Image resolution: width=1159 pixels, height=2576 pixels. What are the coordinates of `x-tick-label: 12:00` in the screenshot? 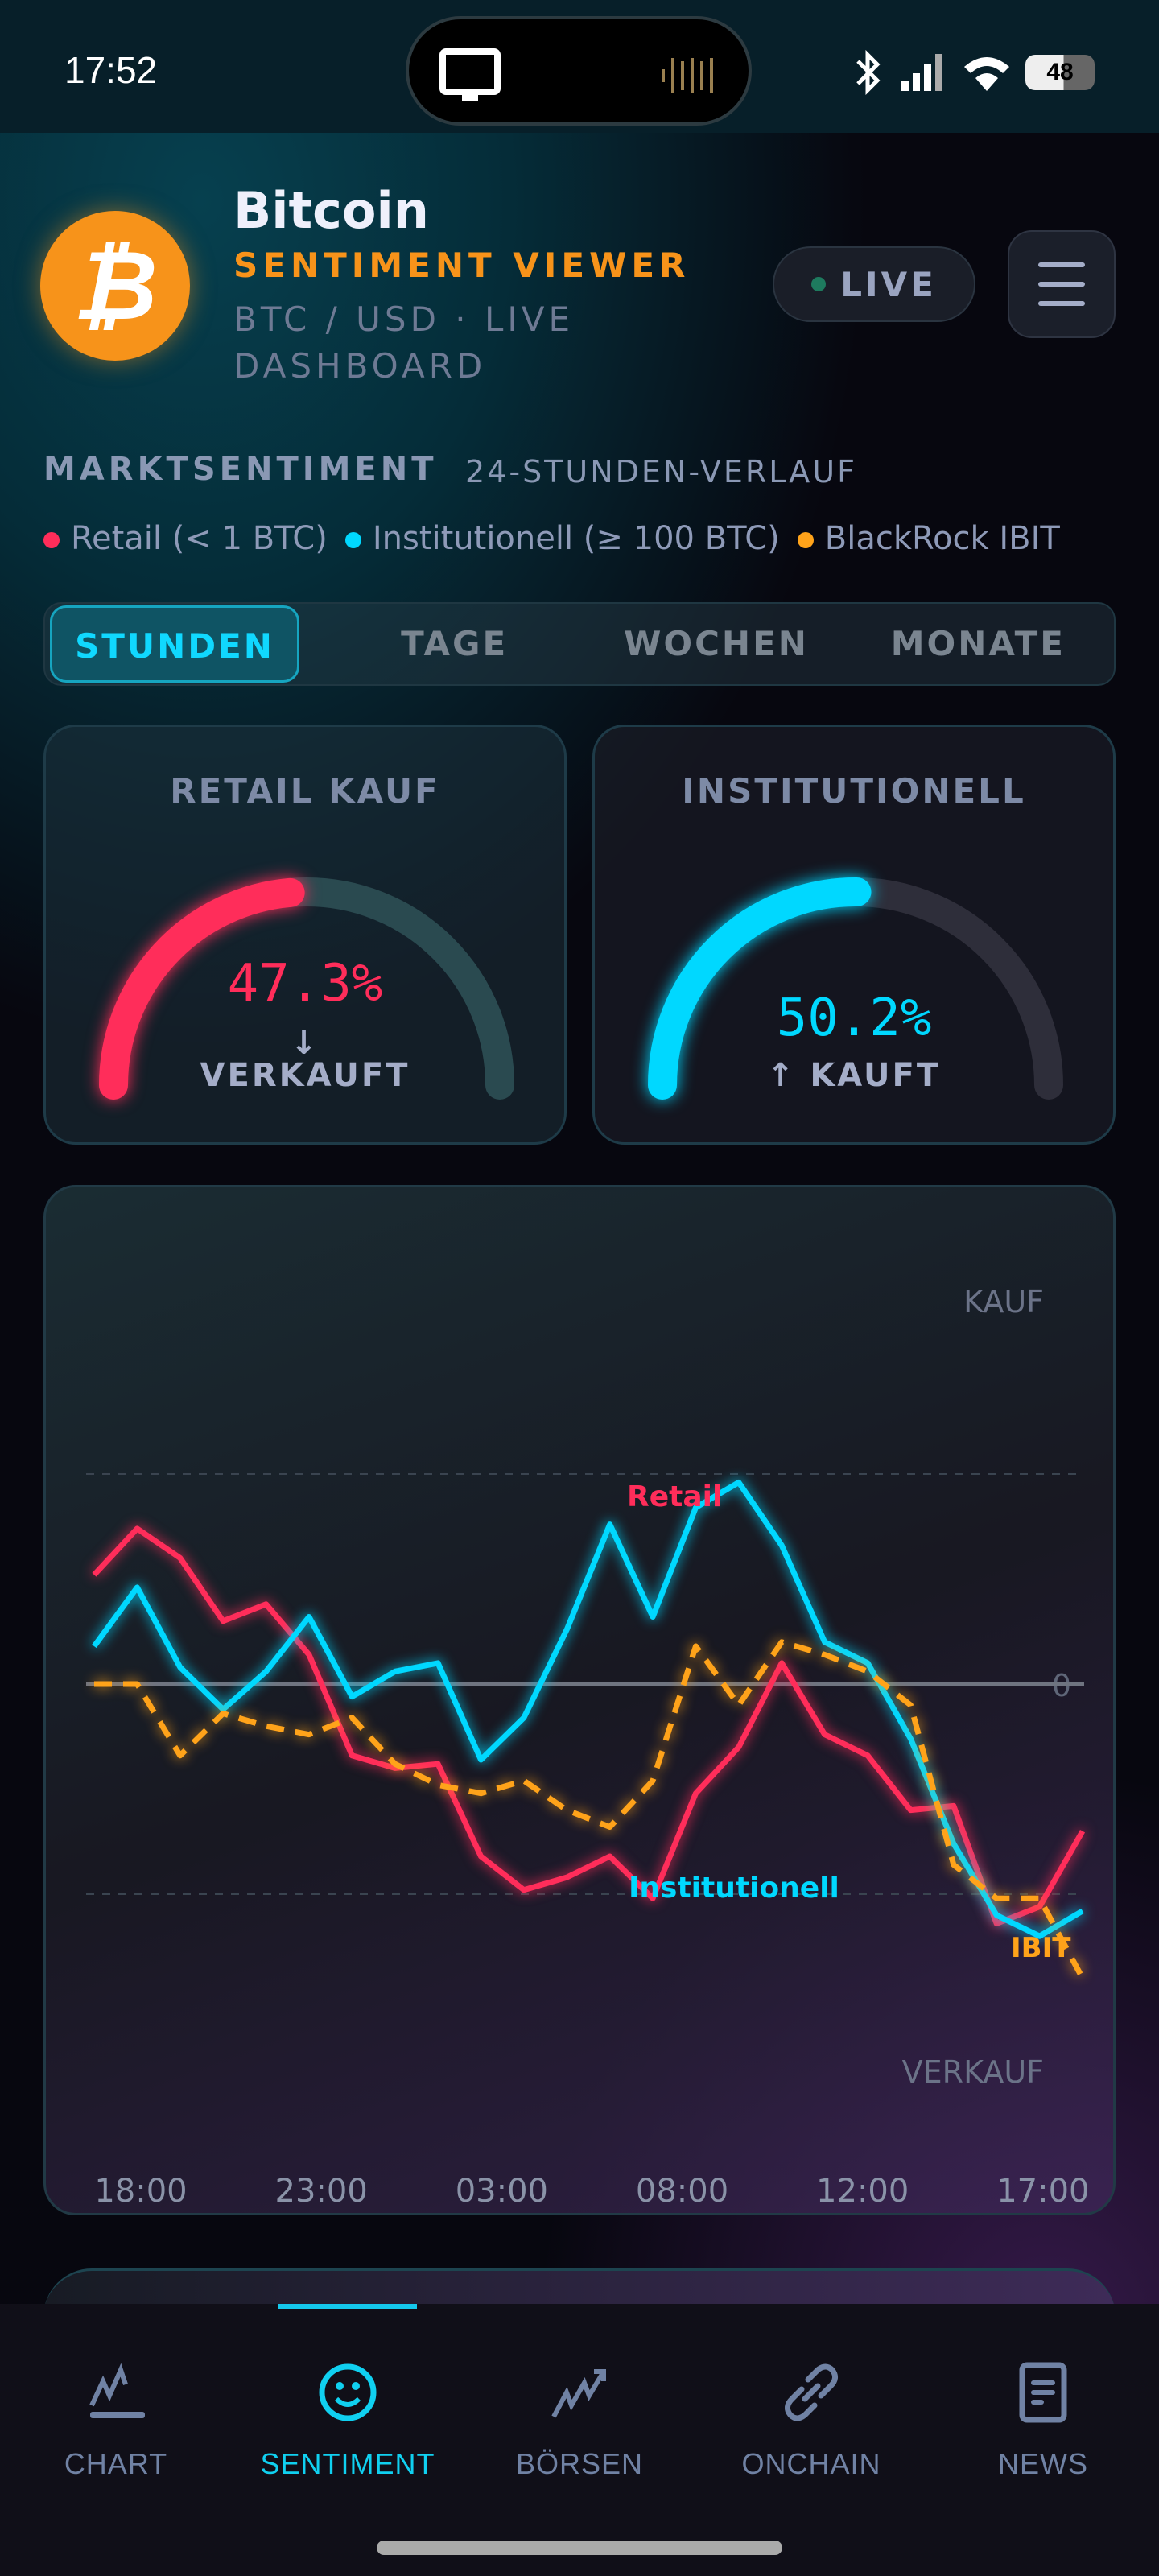 It's located at (862, 2191).